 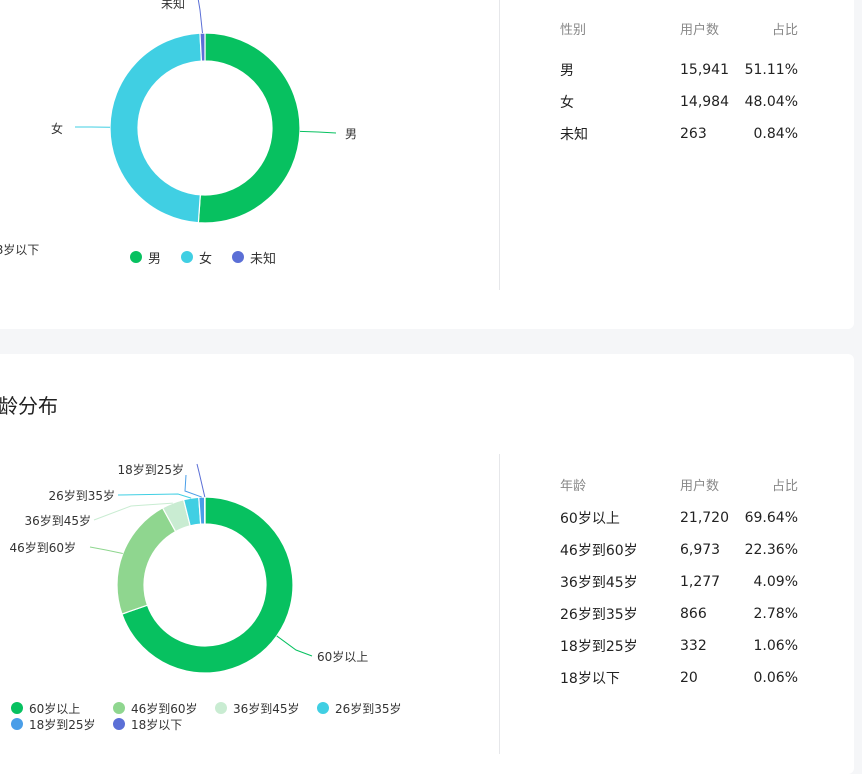 What do you see at coordinates (711, 518) in the screenshot?
I see `age-row-count: 21,720` at bounding box center [711, 518].